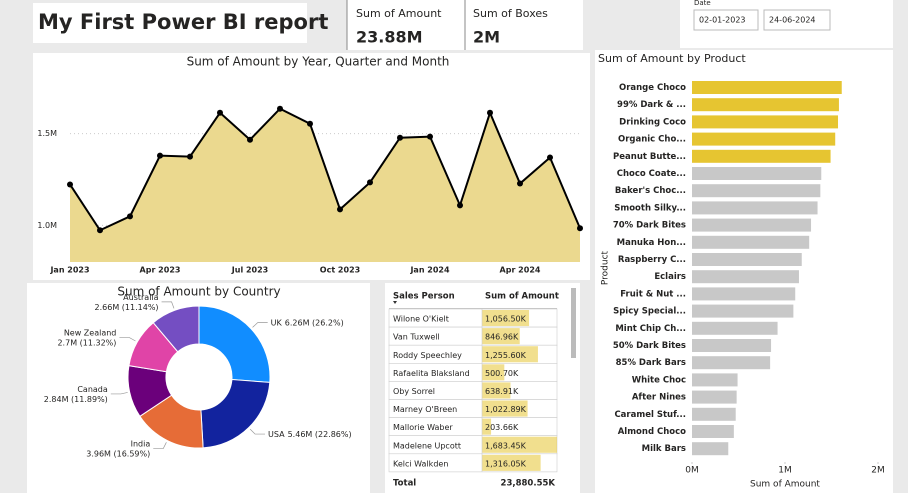 Image resolution: width=908 pixels, height=493 pixels. Describe the element at coordinates (652, 432) in the screenshot. I see `y-tick-label: Almond Choco` at that location.